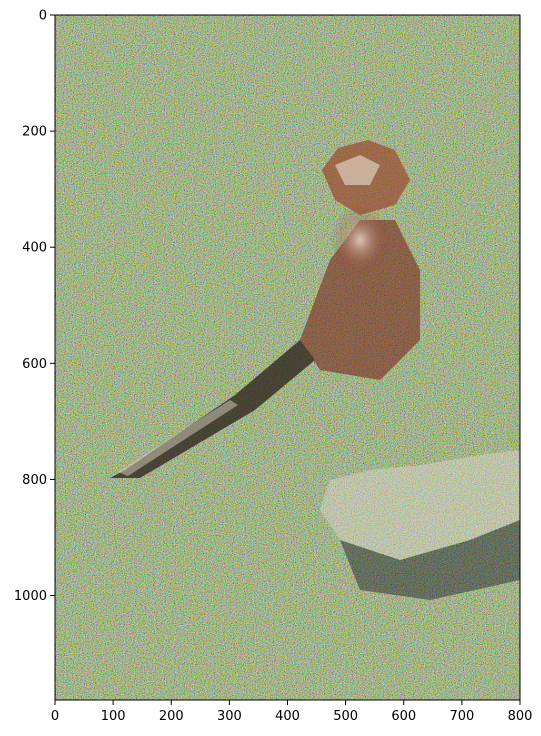 This screenshot has height=736, width=541. Describe the element at coordinates (34, 480) in the screenshot. I see `y-tick-label: 800` at that location.